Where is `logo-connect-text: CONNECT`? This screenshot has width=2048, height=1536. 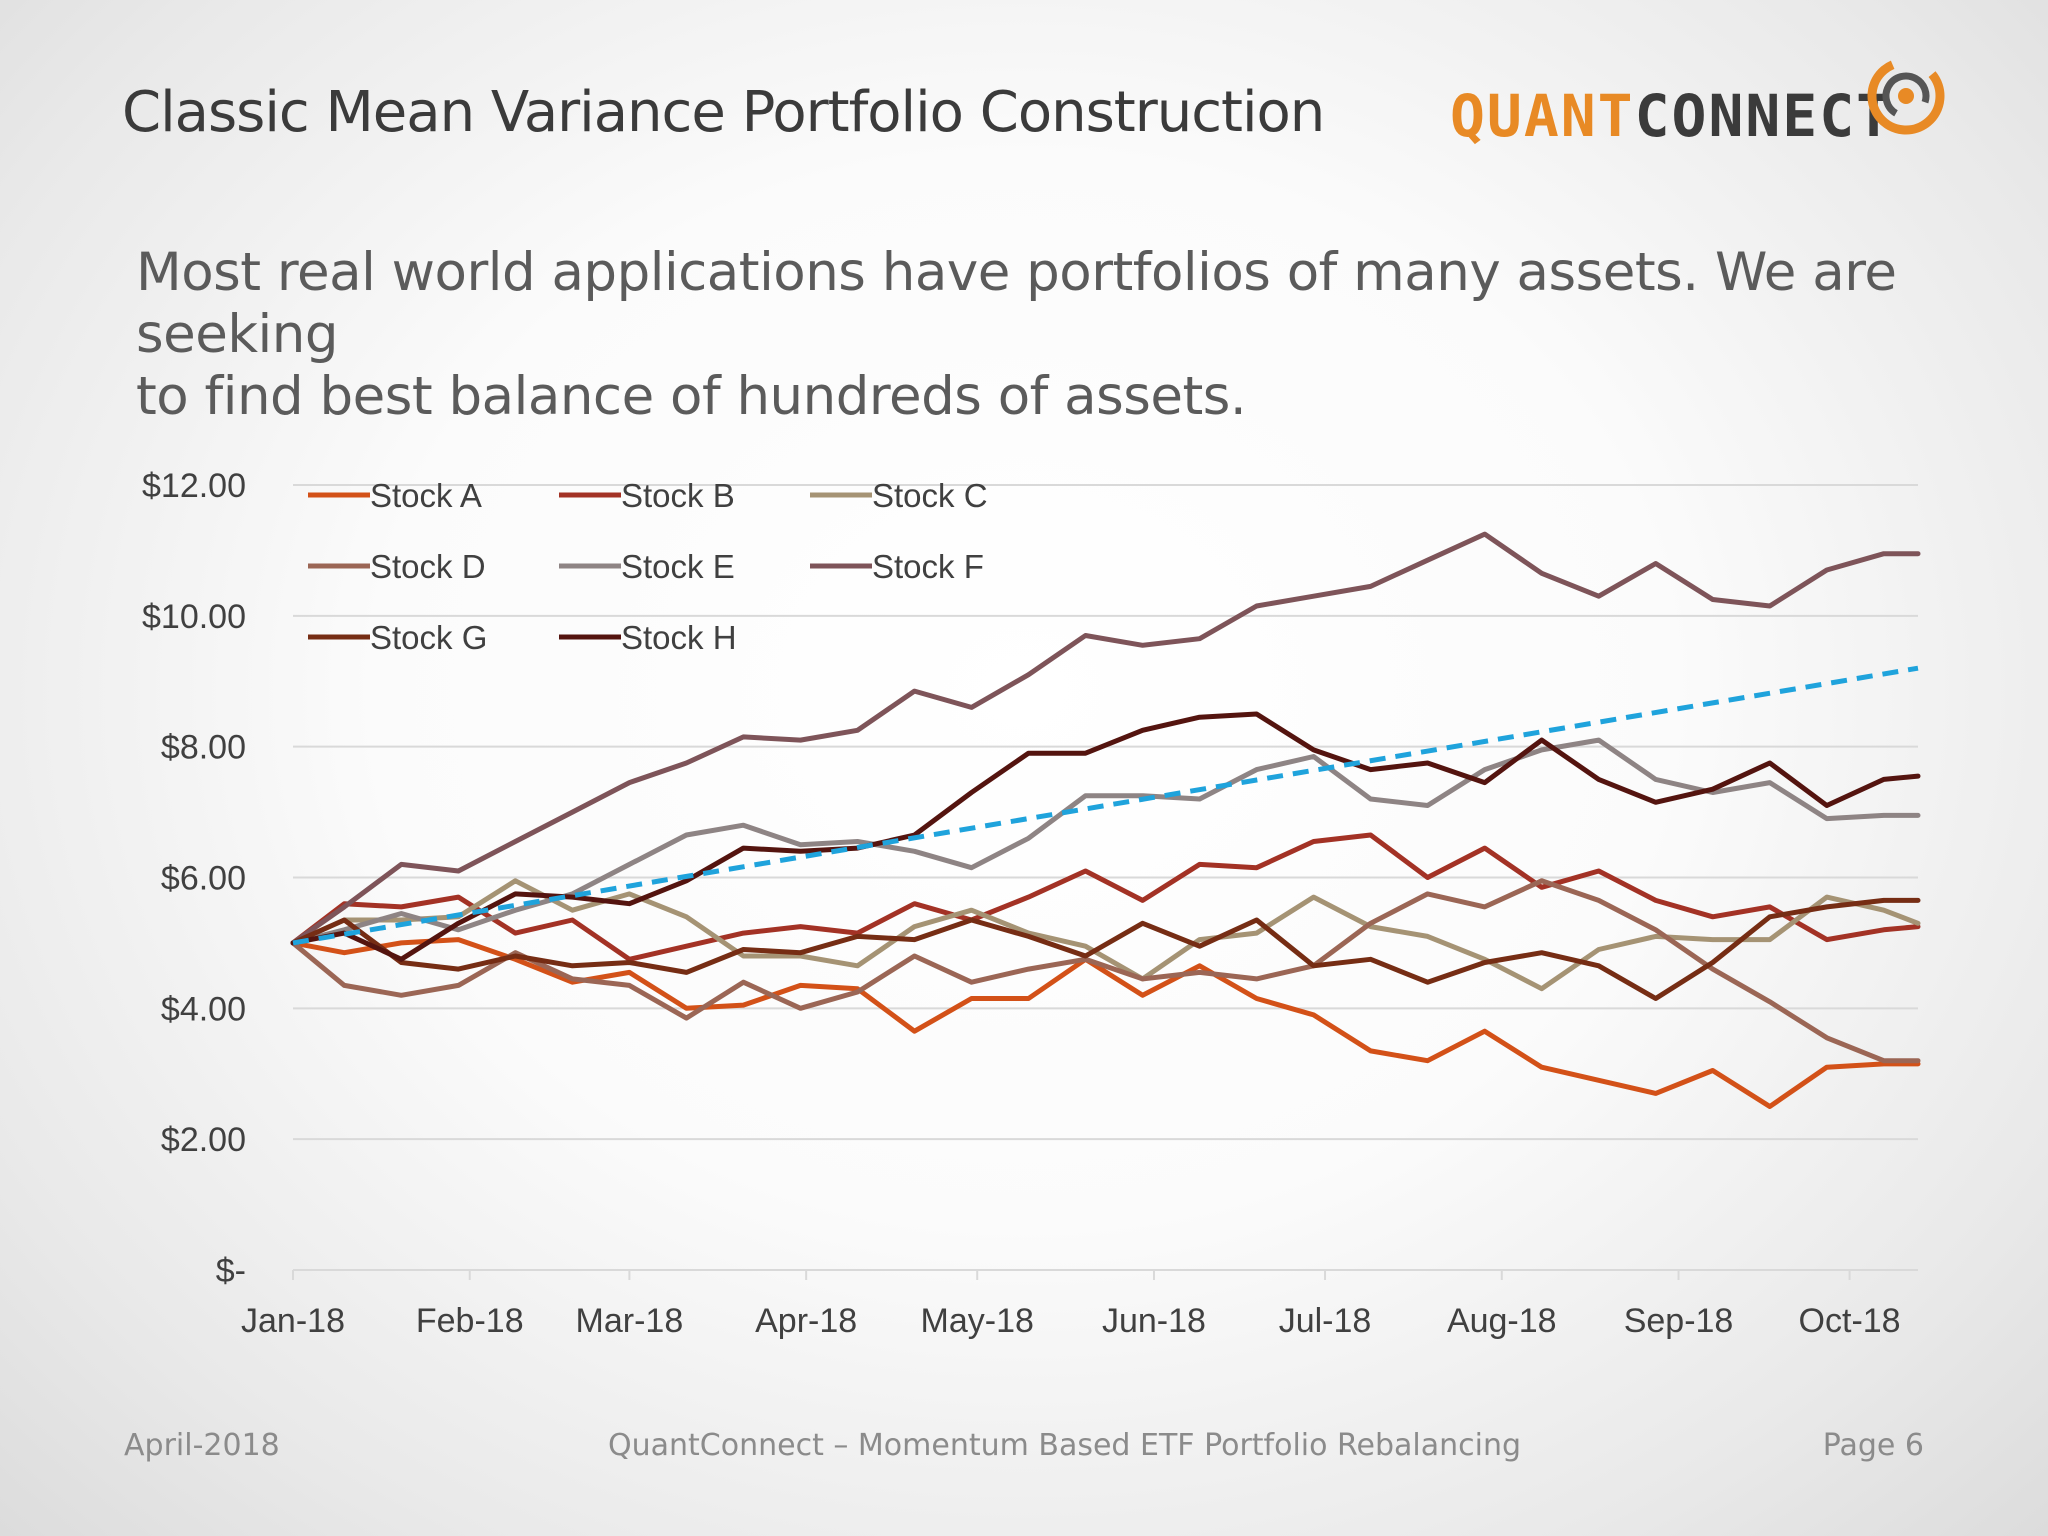 logo-connect-text: CONNECT is located at coordinates (1764, 116).